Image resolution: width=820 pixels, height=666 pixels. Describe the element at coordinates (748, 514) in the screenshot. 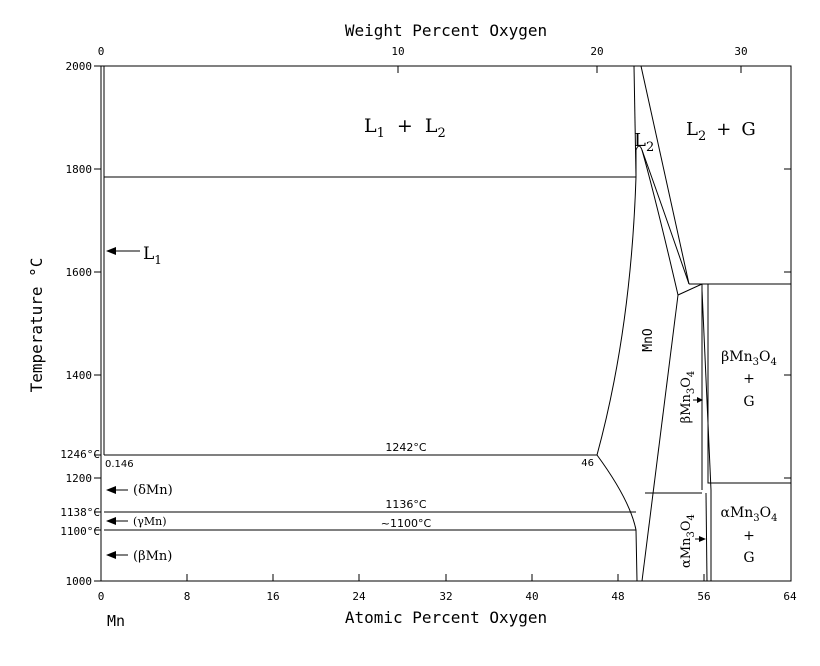

I see `region-label: αMn3O4` at that location.